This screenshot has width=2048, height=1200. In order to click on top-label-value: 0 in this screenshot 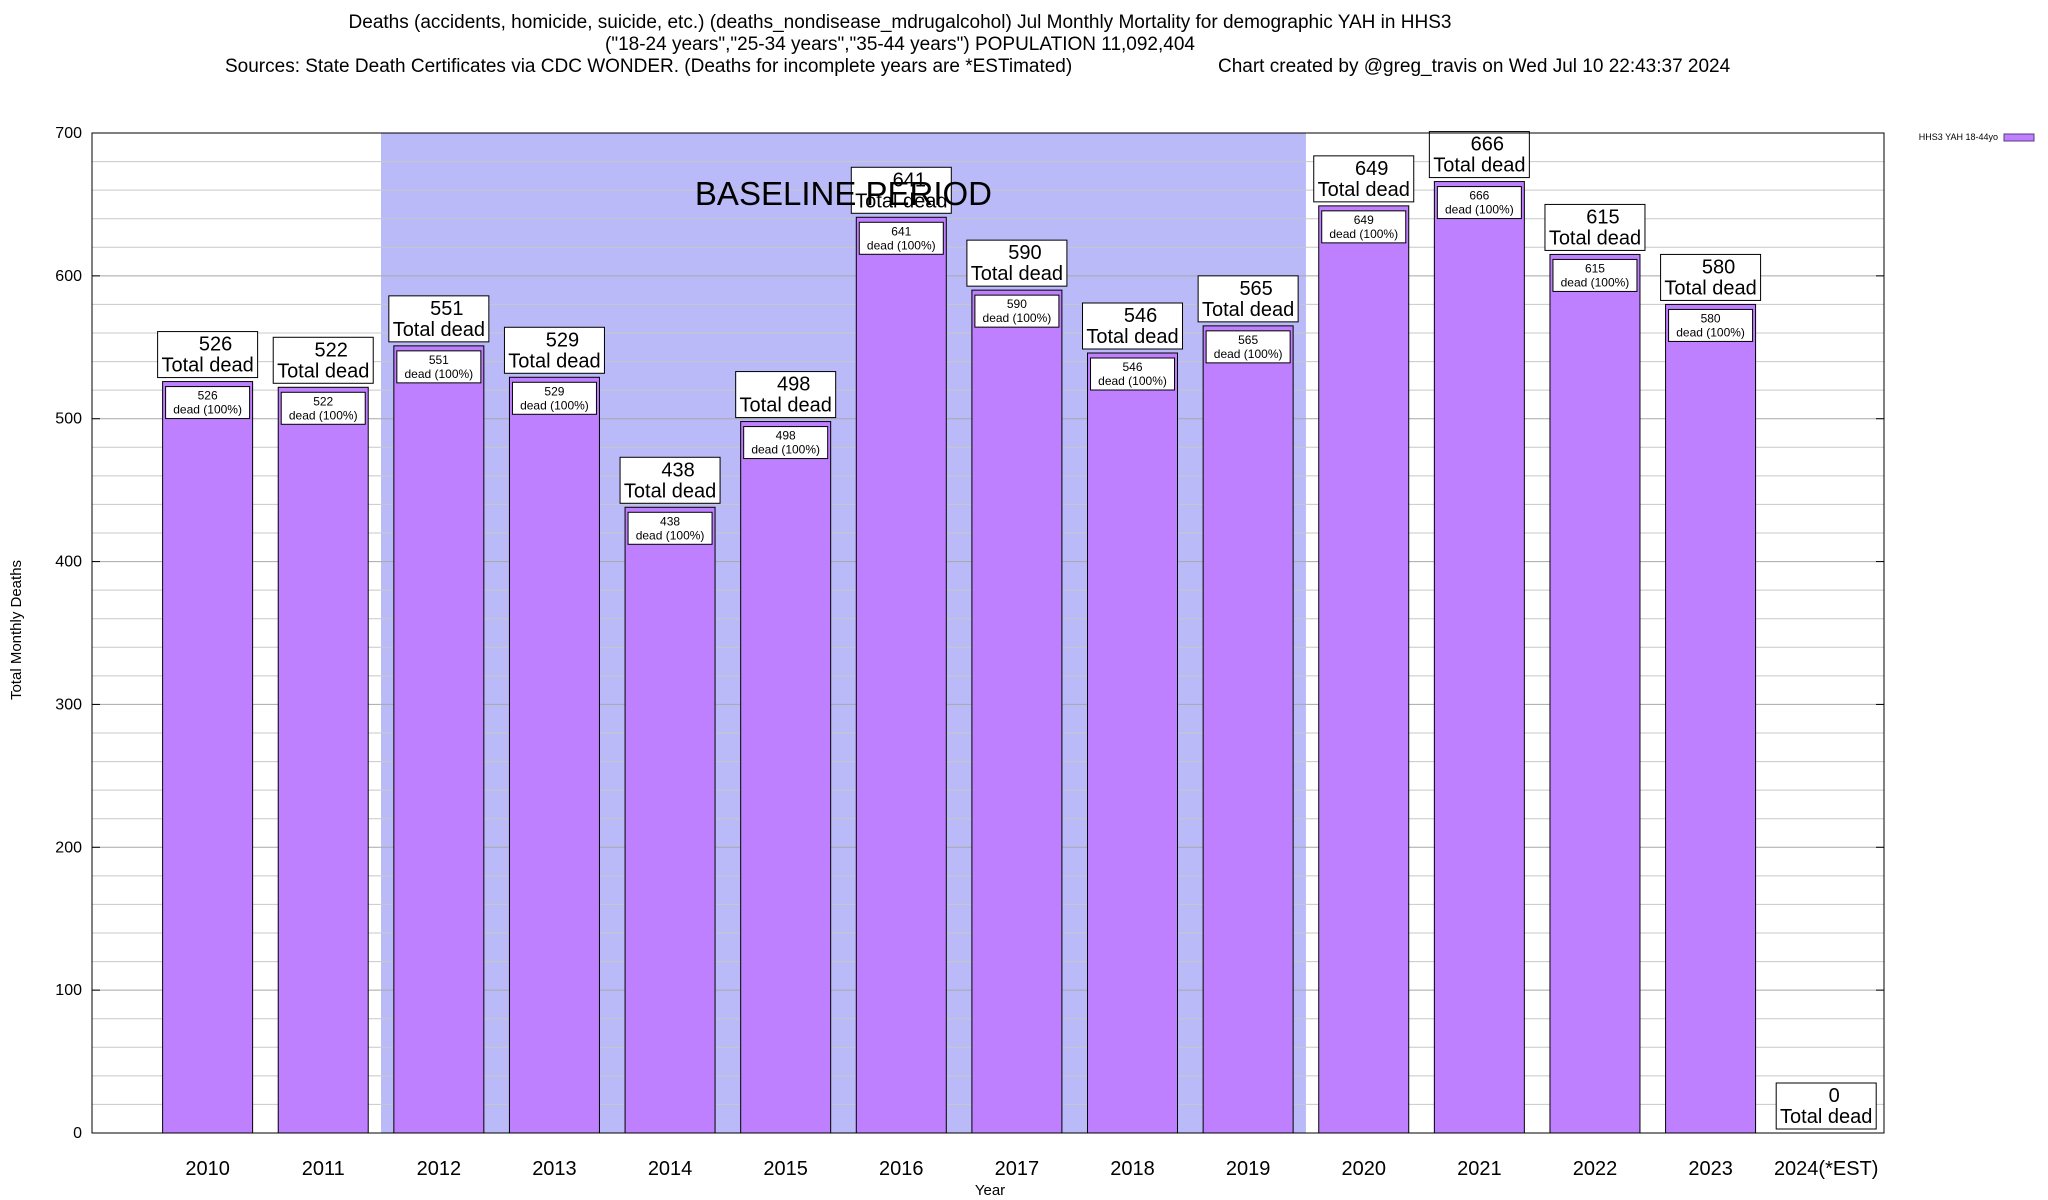, I will do `click(1834, 1096)`.